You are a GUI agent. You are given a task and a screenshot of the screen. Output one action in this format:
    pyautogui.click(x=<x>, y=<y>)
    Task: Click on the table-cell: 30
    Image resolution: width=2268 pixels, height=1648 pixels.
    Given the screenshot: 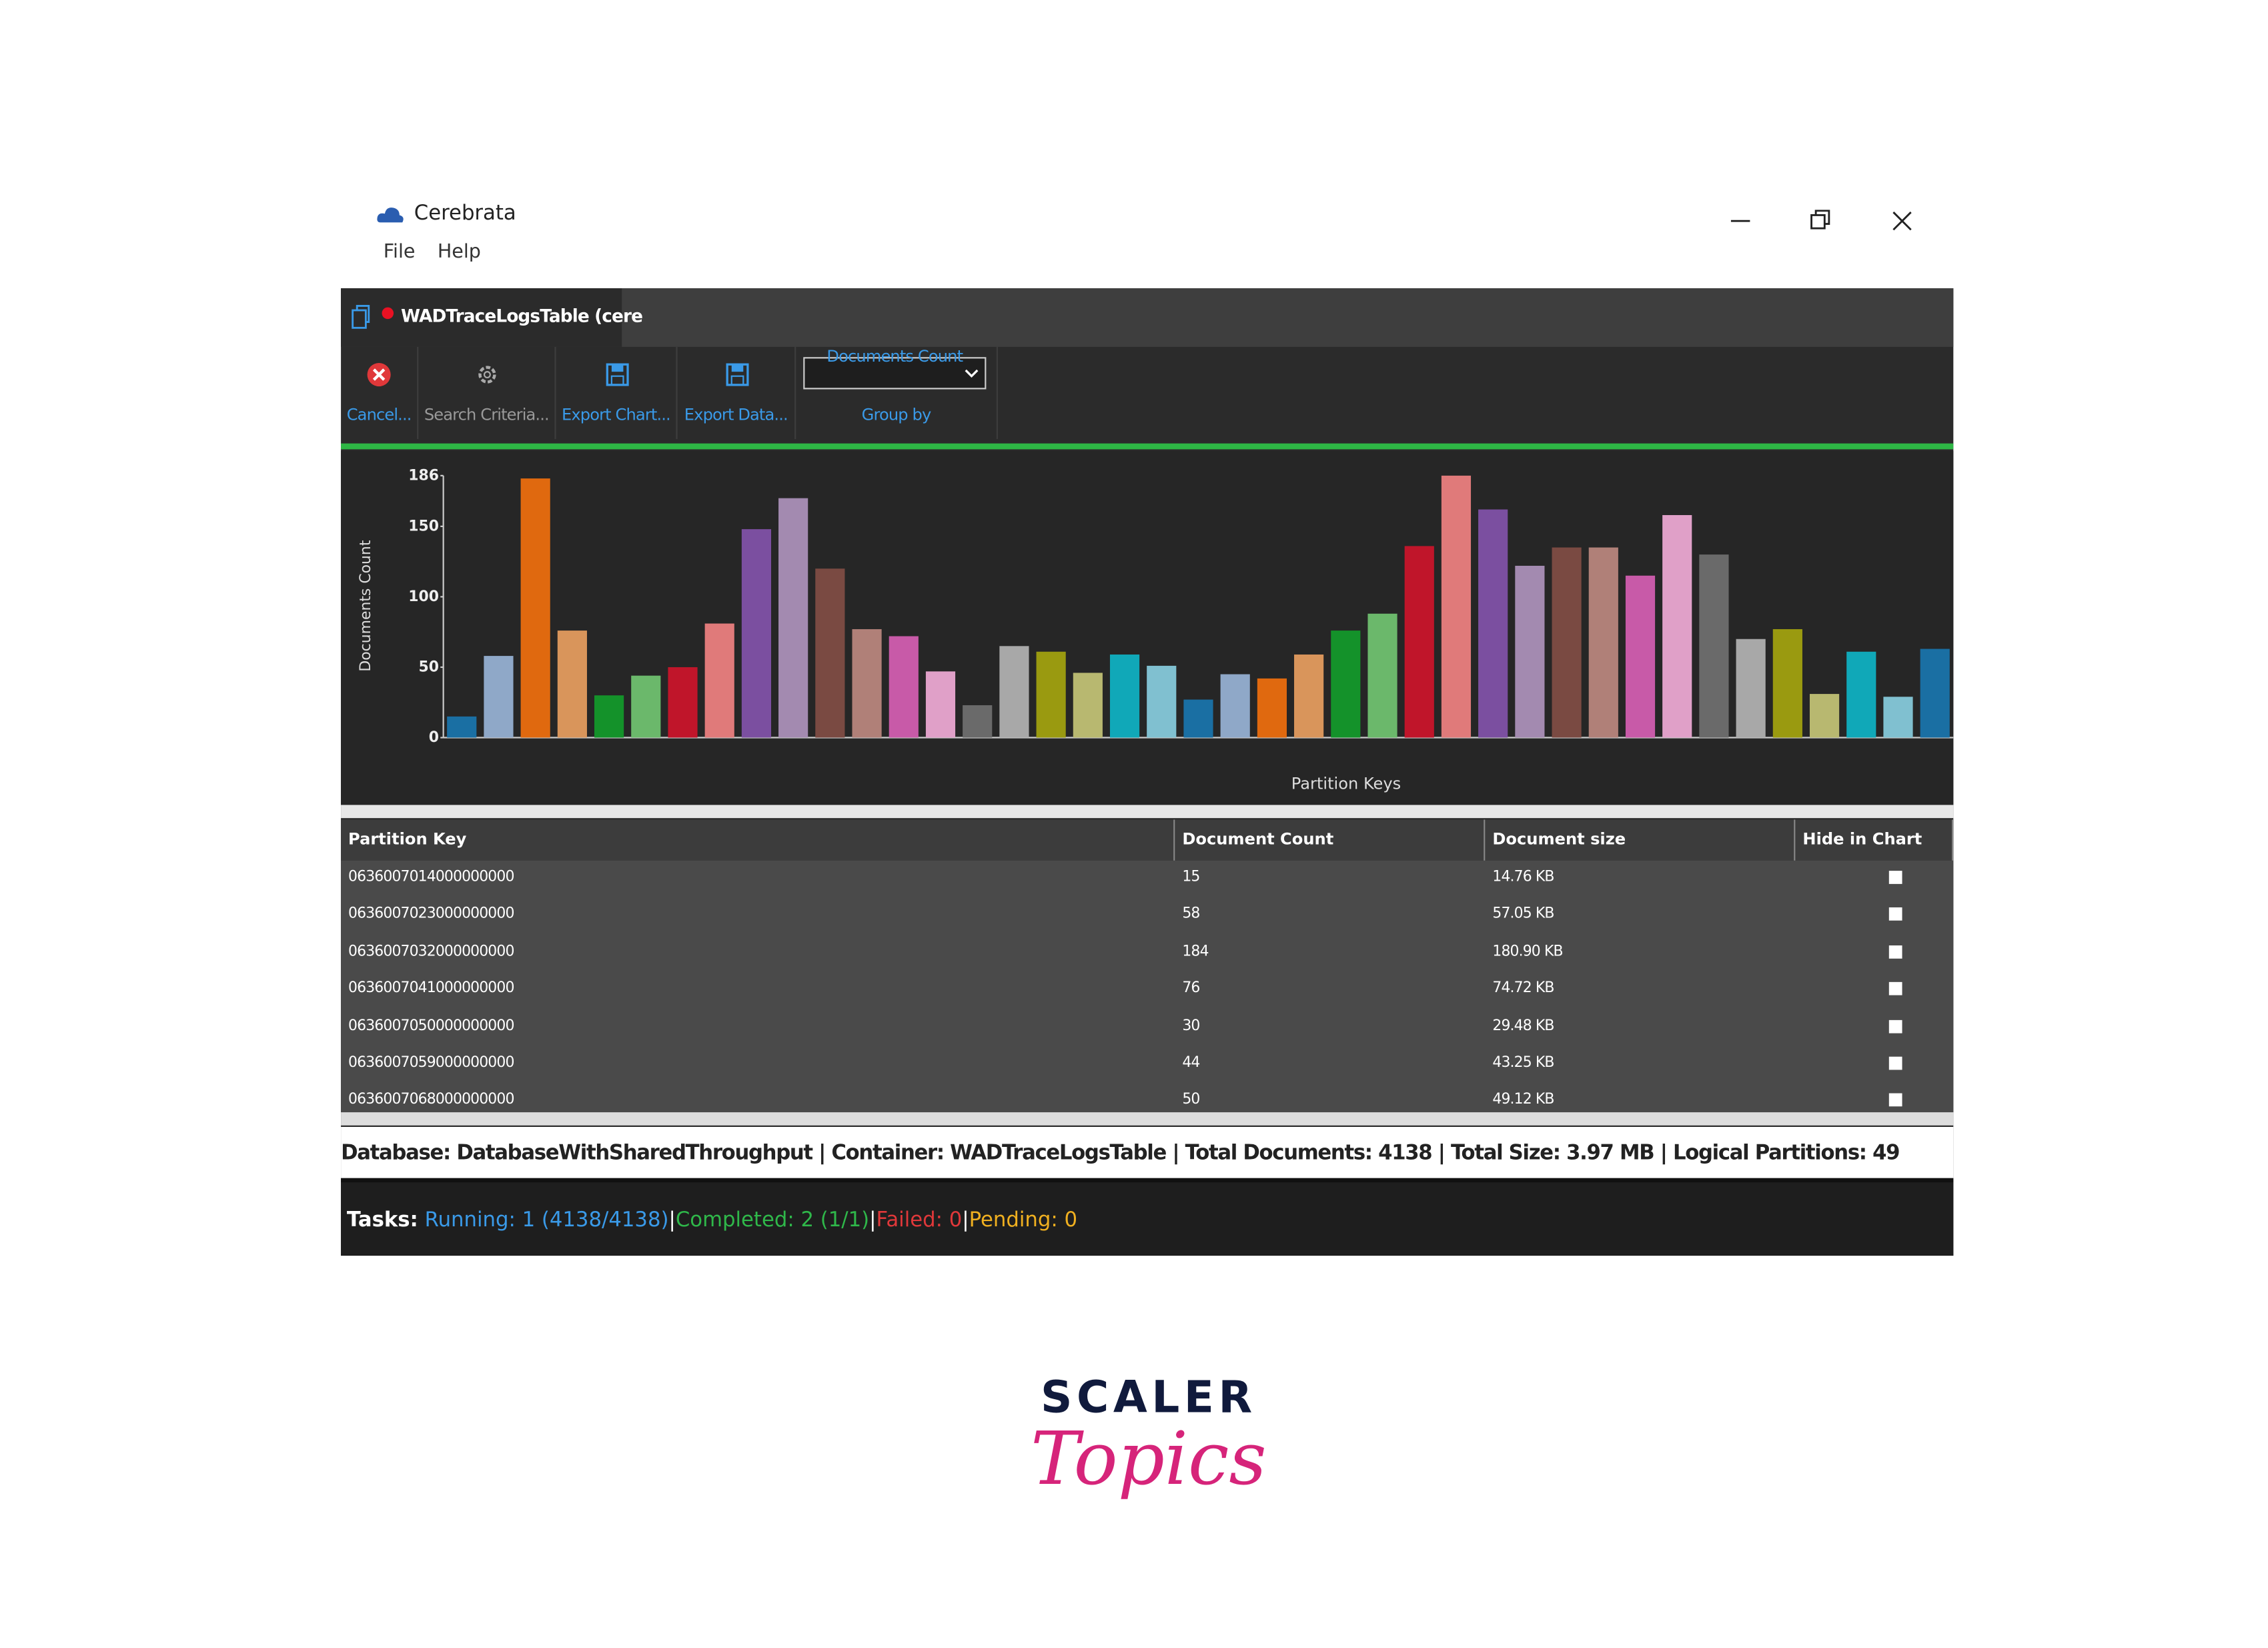 What is the action you would take?
    pyautogui.click(x=1191, y=1025)
    